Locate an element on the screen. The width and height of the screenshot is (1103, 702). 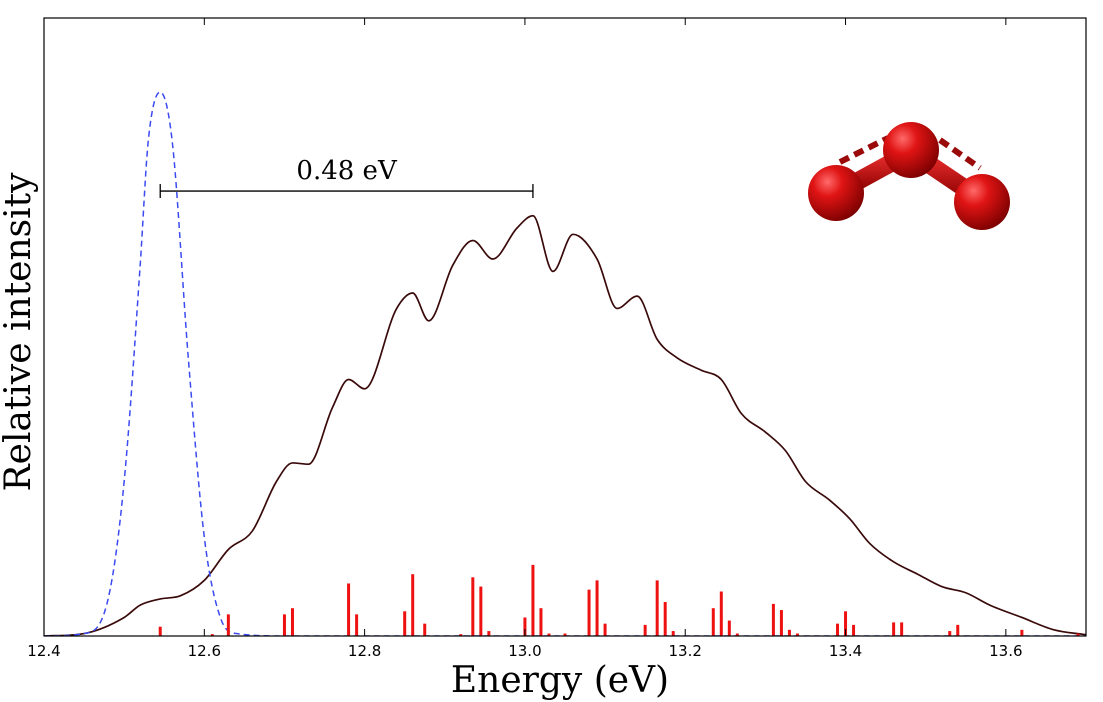
x-tick-label: 12.4 is located at coordinates (43, 651).